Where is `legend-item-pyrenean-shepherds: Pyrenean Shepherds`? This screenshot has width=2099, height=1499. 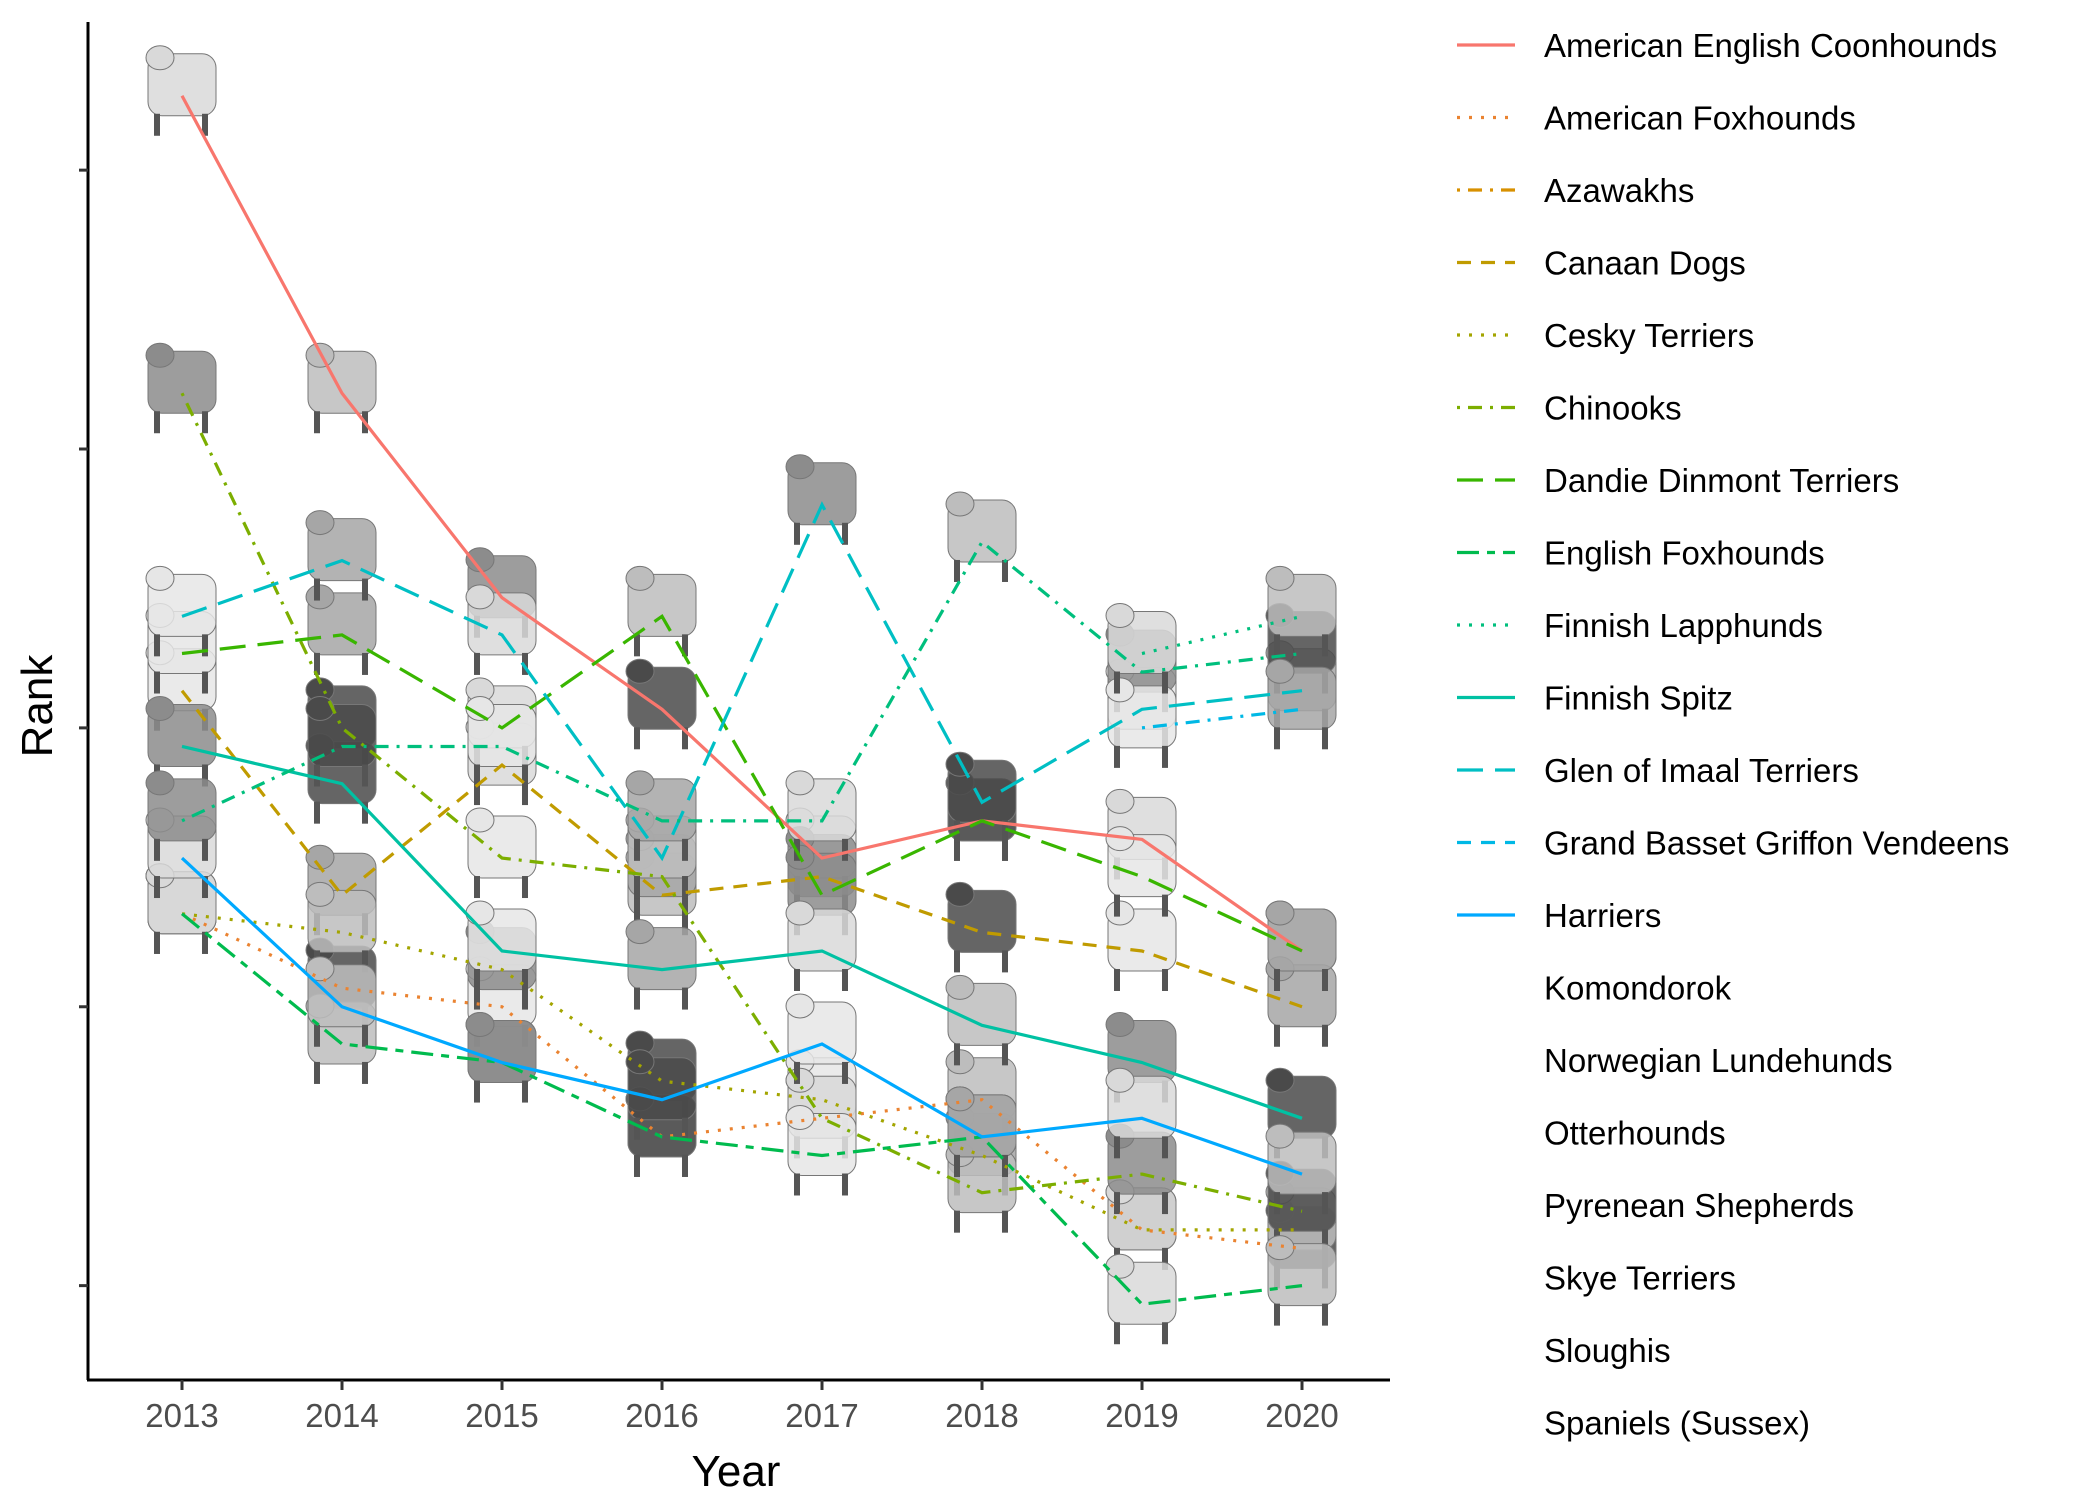 legend-item-pyrenean-shepherds: Pyrenean Shepherds is located at coordinates (1699, 1205).